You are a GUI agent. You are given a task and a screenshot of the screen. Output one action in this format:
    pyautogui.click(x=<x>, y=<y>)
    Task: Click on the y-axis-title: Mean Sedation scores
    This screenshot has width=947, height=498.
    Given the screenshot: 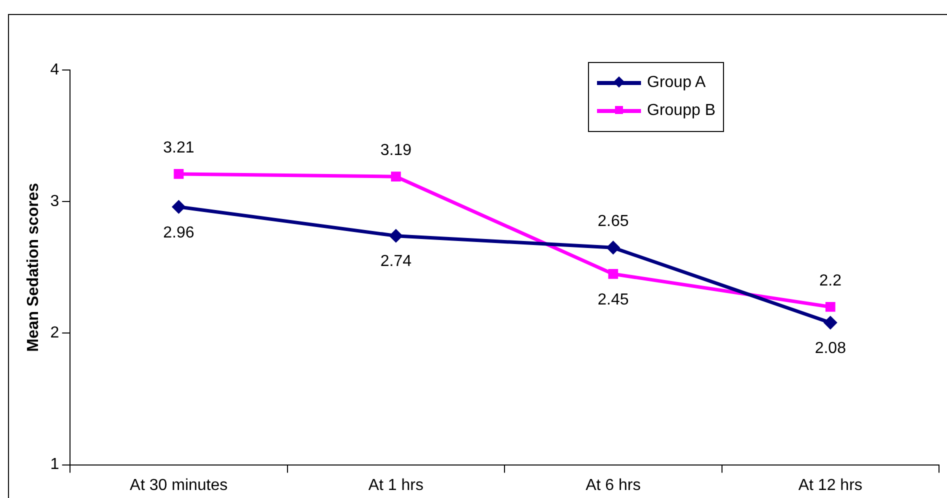 What is the action you would take?
    pyautogui.click(x=33, y=267)
    